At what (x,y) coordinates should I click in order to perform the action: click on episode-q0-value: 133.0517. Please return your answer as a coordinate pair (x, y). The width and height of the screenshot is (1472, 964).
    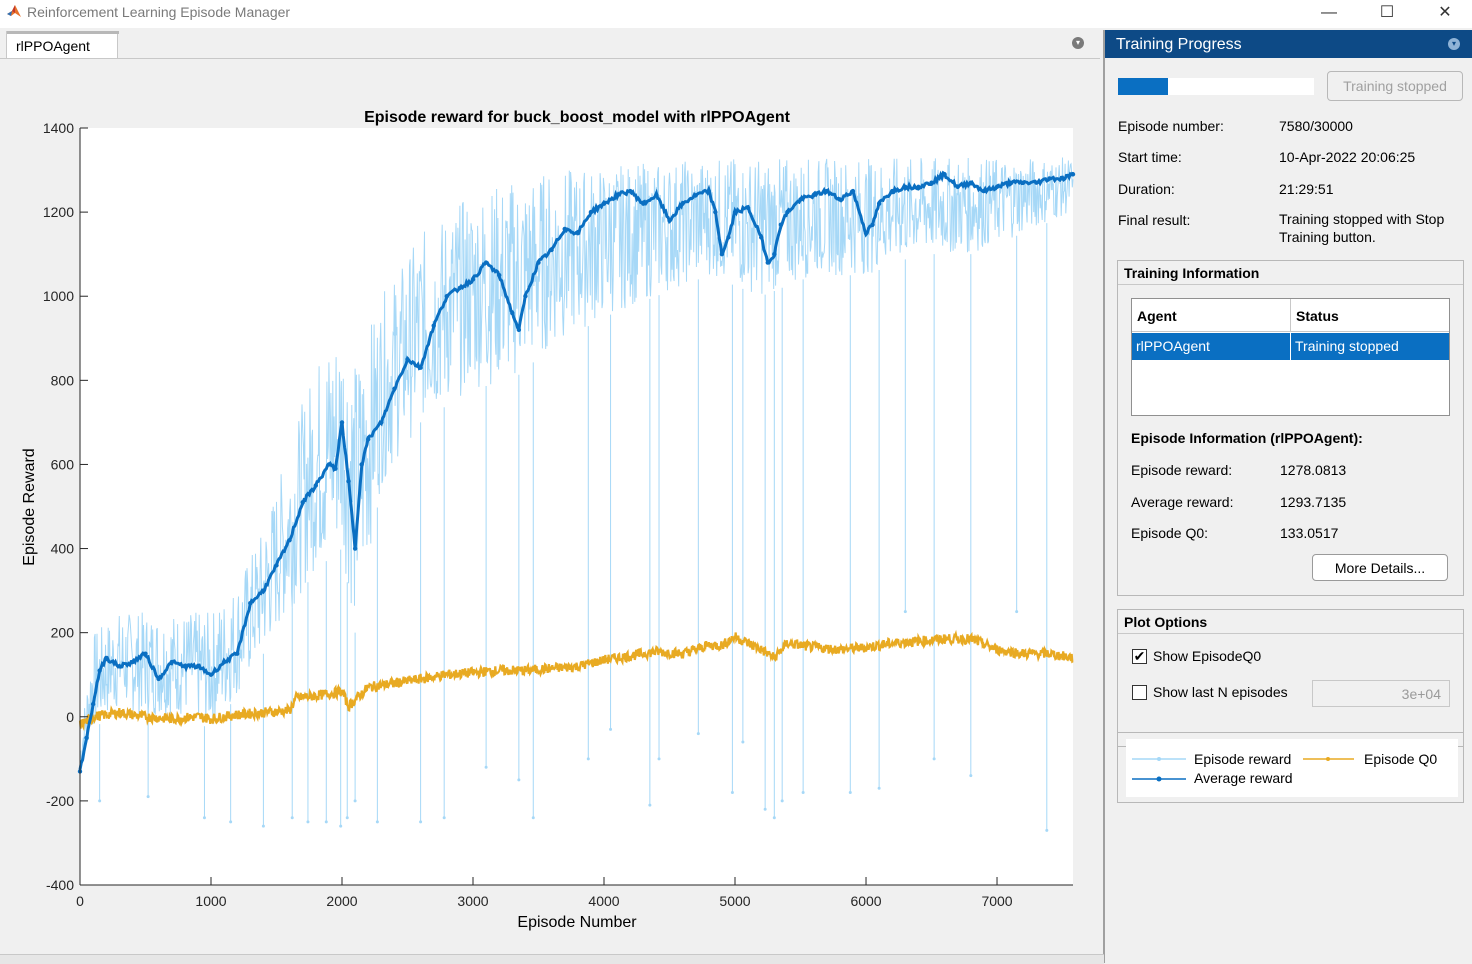
    Looking at the image, I should click on (1309, 533).